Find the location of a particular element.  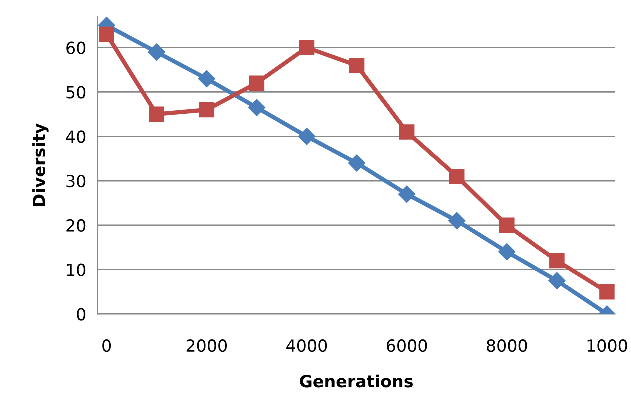

y-axis-title: Diversity is located at coordinates (40, 165).